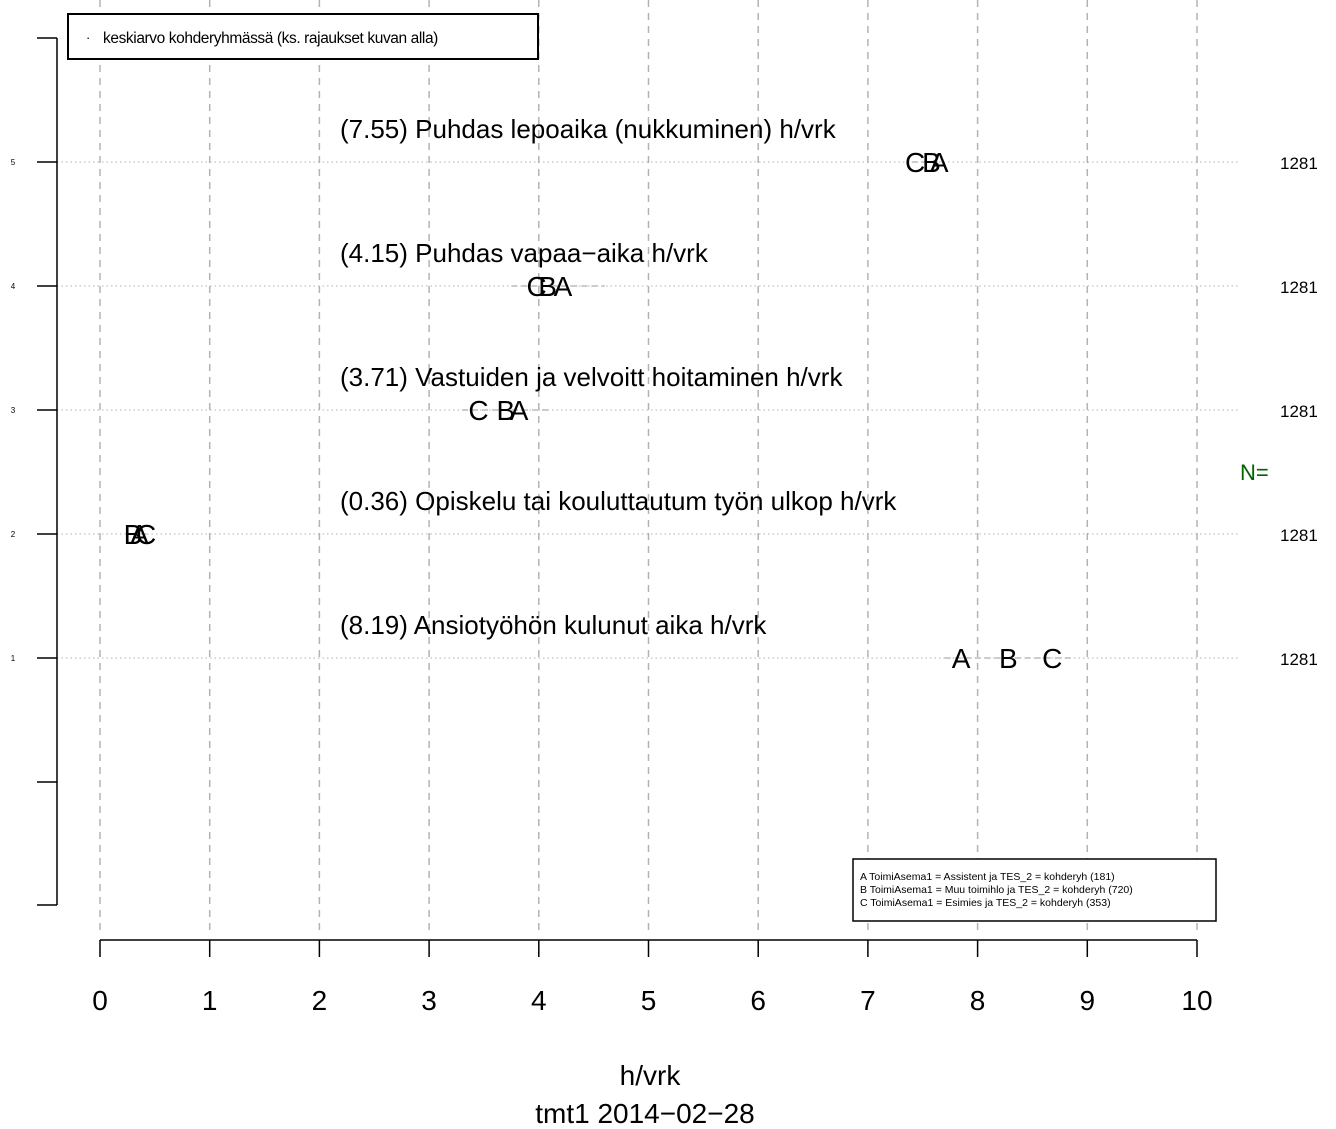 This screenshot has width=1336, height=1129. What do you see at coordinates (553, 625) in the screenshot?
I see `row-title: (8.19) Ansiotyöhön kulunut aika h/vrk` at bounding box center [553, 625].